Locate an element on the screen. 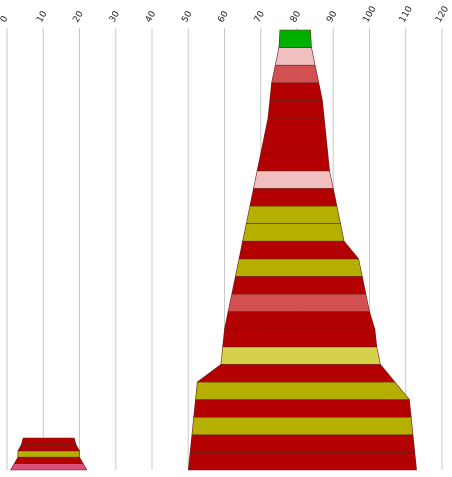 This screenshot has width=452, height=477. x-tick-label: 0 is located at coordinates (5, 19).